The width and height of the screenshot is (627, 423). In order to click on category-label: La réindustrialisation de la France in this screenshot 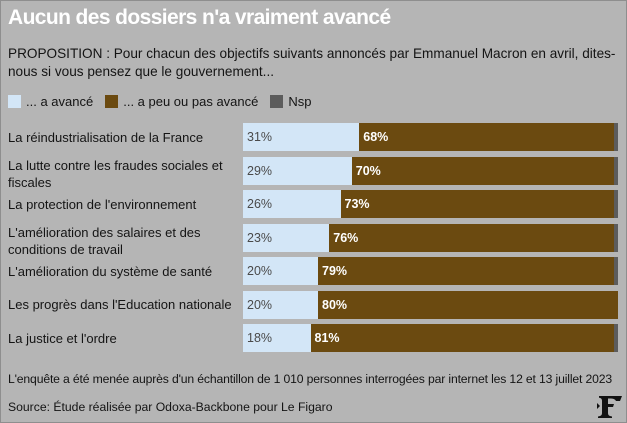, I will do `click(106, 137)`.